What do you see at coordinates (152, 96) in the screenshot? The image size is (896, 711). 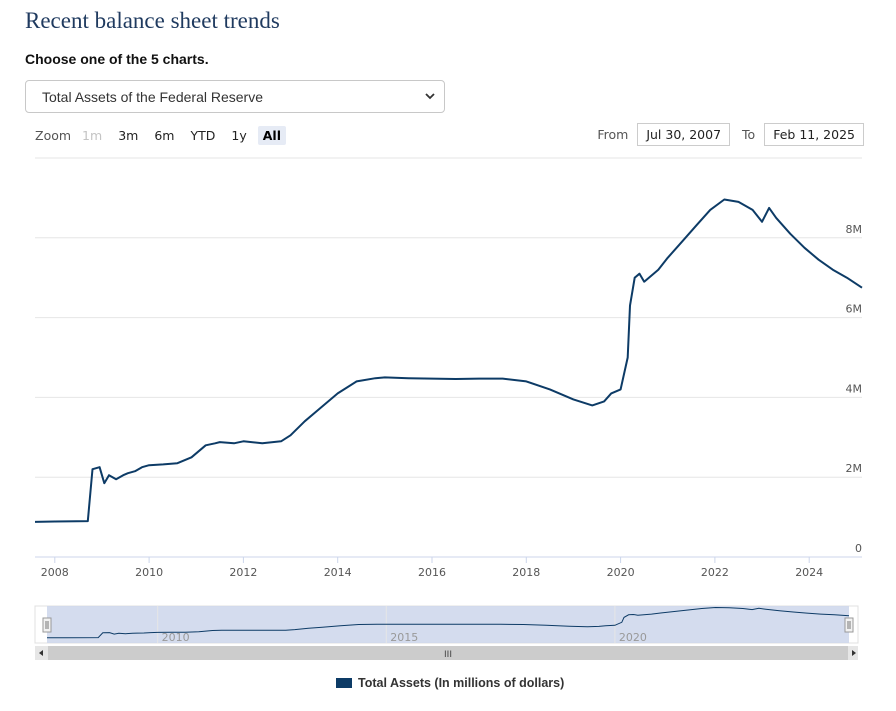 I see `chart-select-value: Total Assets of the Federal Reserve` at bounding box center [152, 96].